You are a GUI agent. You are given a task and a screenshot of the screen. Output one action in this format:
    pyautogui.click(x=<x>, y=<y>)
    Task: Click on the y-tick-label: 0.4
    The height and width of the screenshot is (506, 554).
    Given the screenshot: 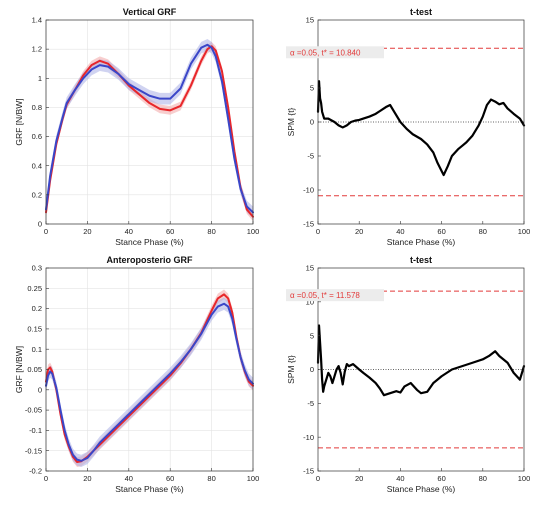 What is the action you would take?
    pyautogui.click(x=37, y=165)
    